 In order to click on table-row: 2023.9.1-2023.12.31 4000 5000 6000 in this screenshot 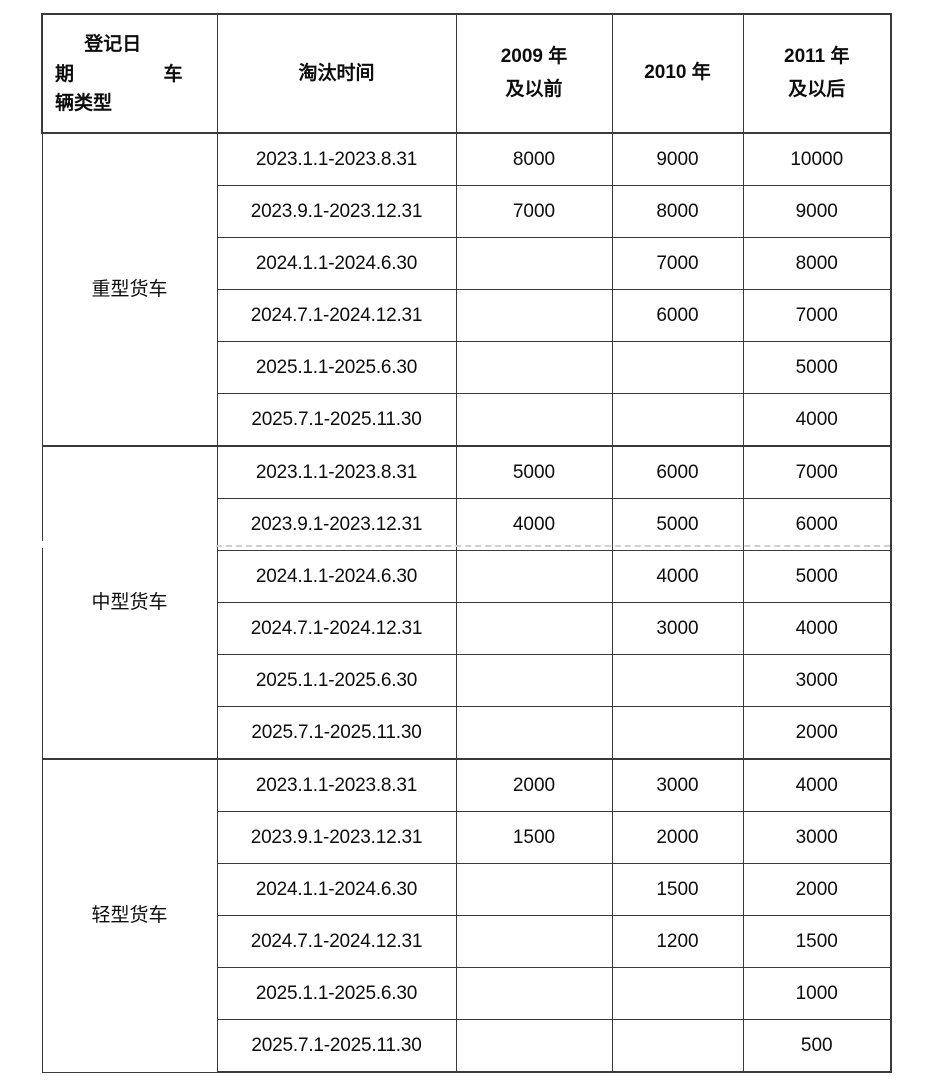, I will do `click(467, 524)`.